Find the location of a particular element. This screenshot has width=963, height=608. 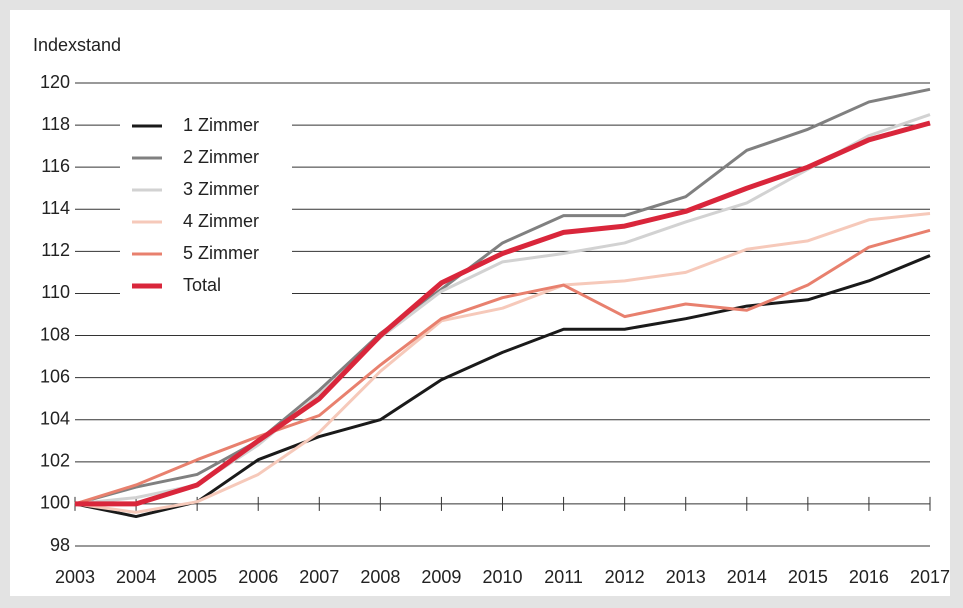

x-tick-label: 2005 is located at coordinates (197, 577).